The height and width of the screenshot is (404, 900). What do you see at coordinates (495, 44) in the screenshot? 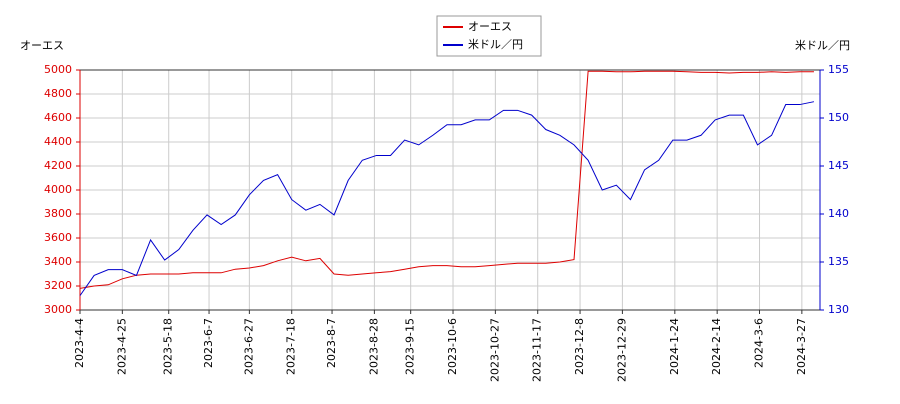
I see `legend-label: 米ドル／円` at bounding box center [495, 44].